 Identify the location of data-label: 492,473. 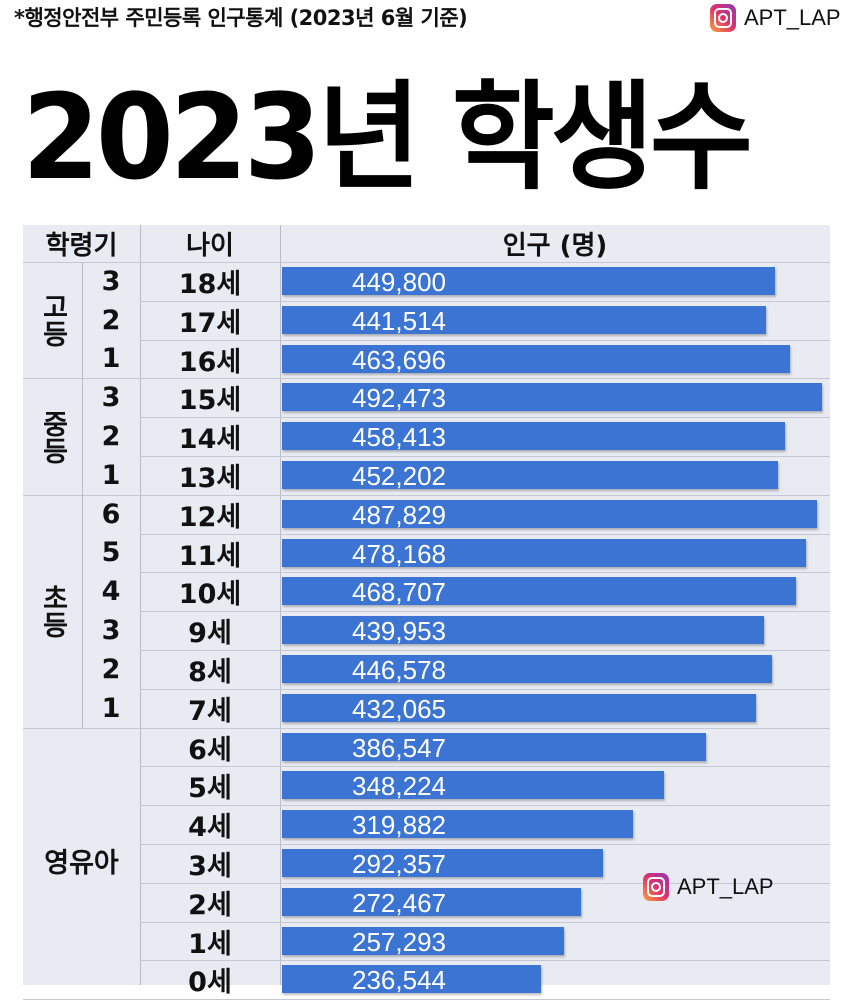
(399, 398).